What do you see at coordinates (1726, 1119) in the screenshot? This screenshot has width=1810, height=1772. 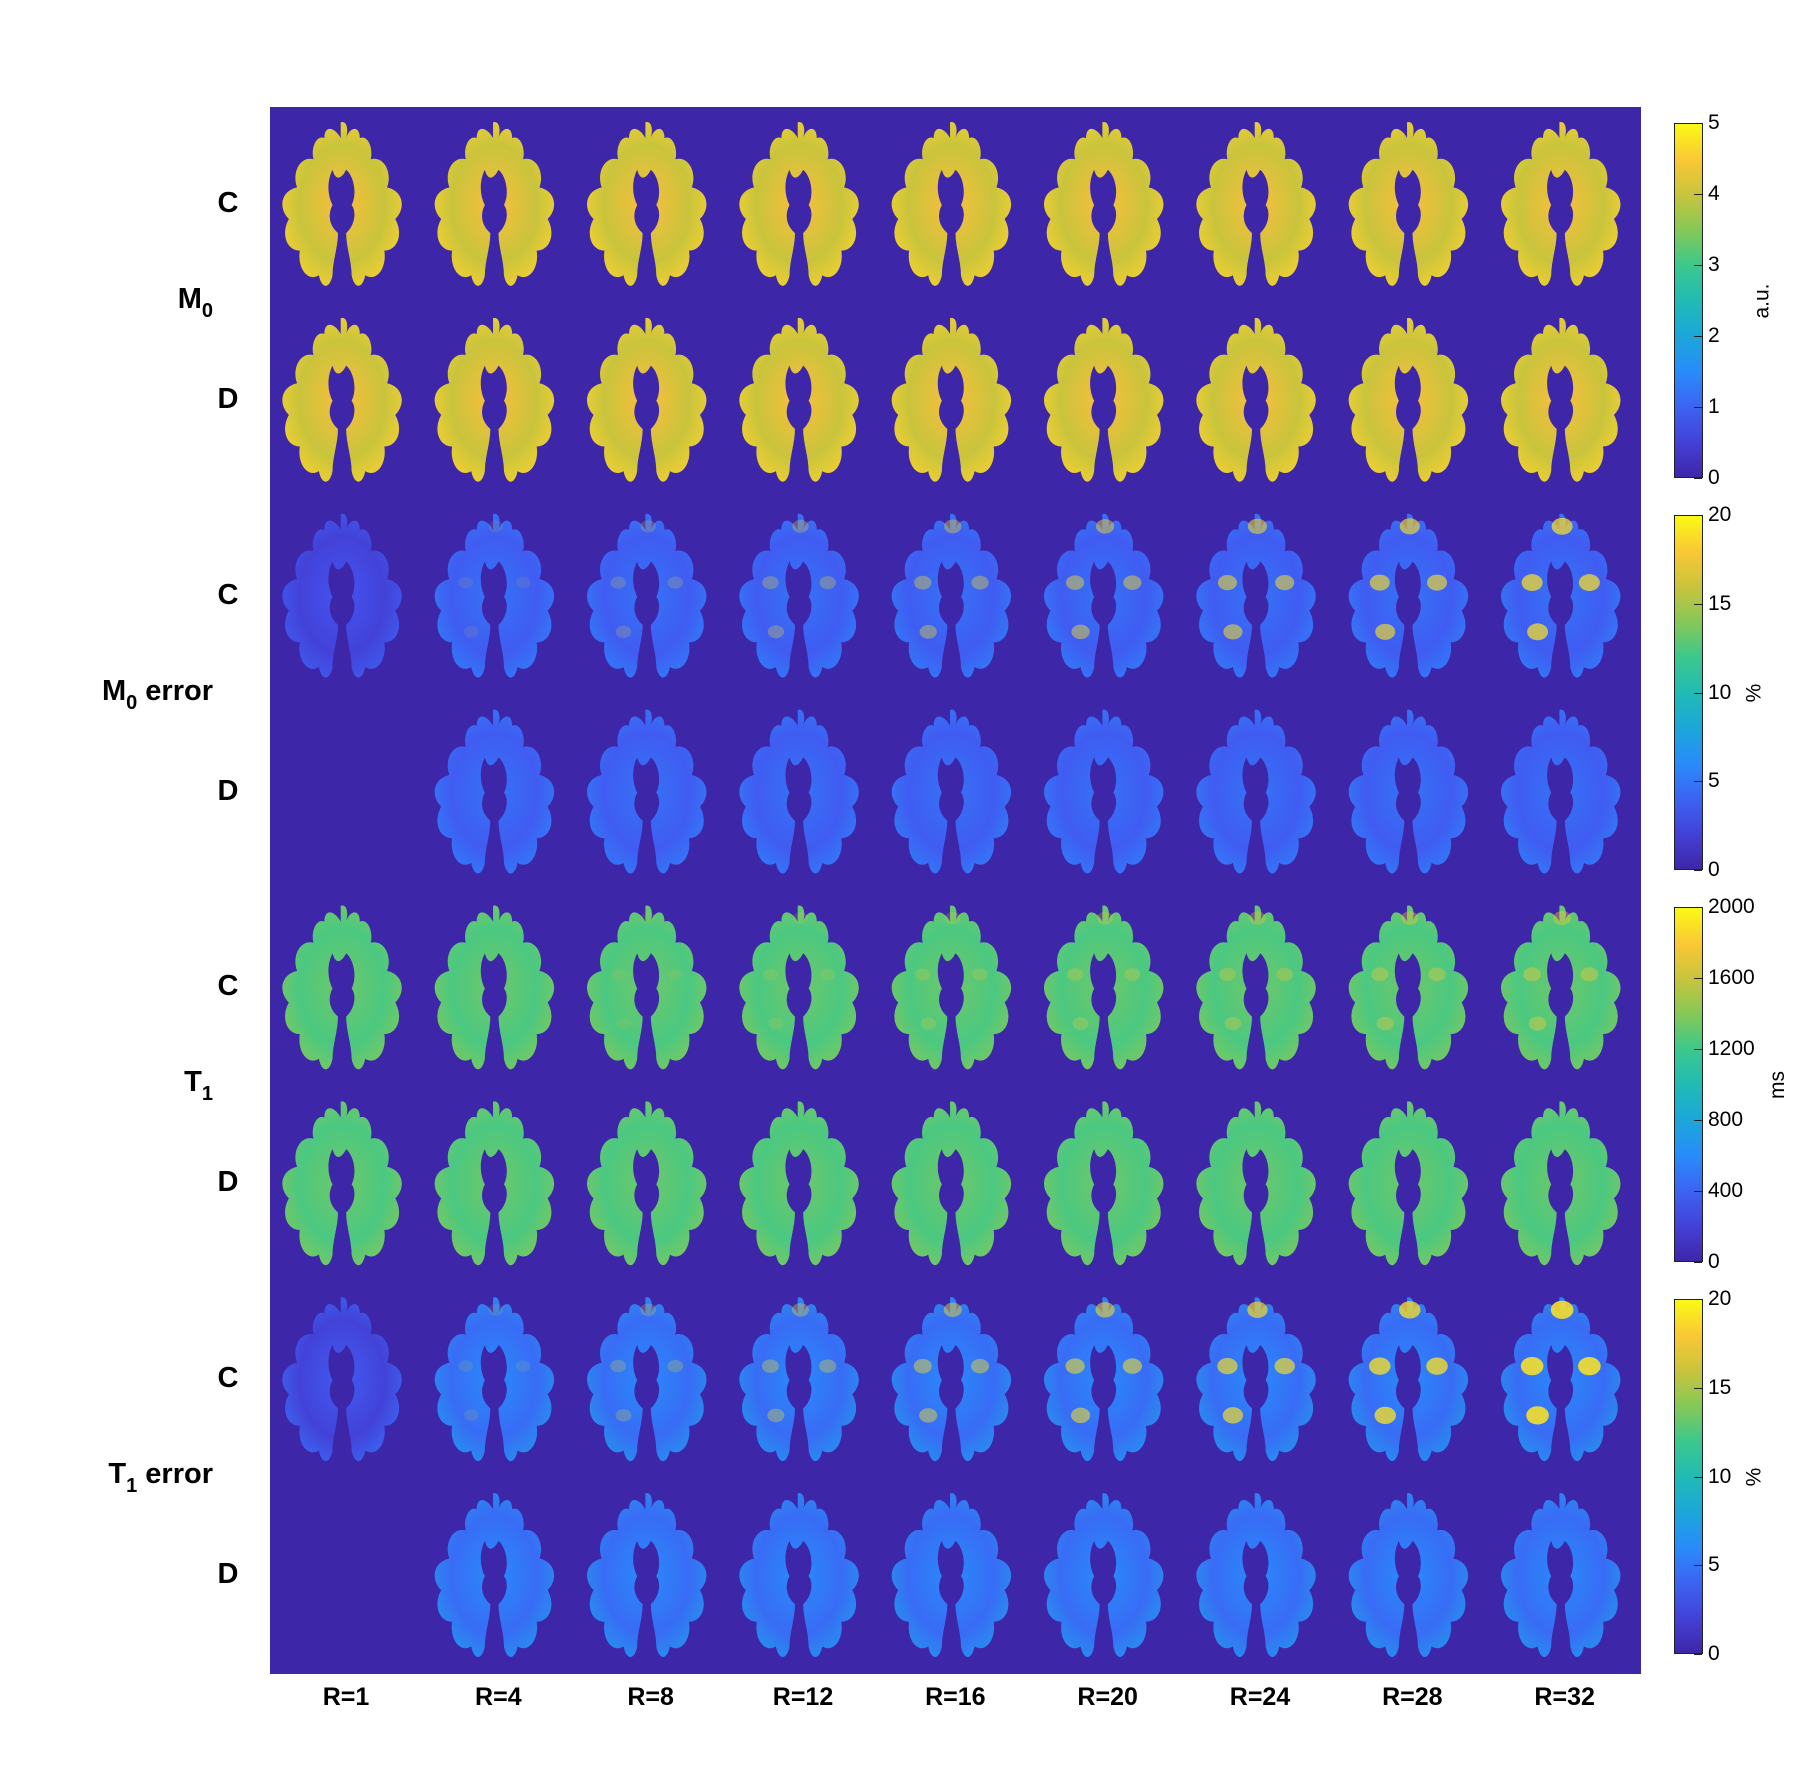 I see `colorbar-tick-label: 800` at bounding box center [1726, 1119].